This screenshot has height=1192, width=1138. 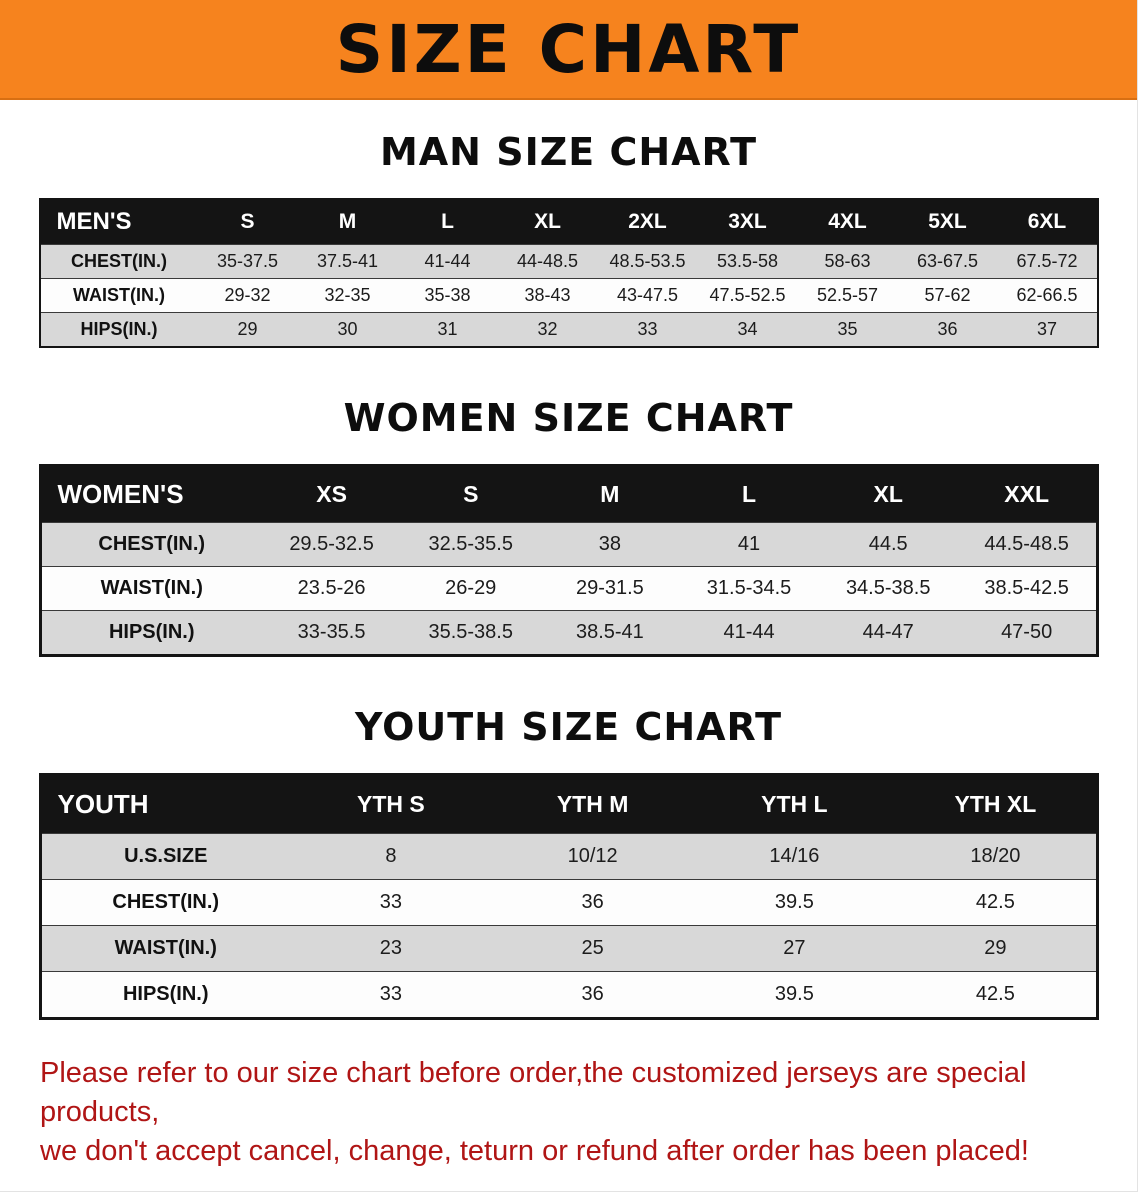 What do you see at coordinates (470, 632) in the screenshot?
I see `table-cell: 35.5-38.5` at bounding box center [470, 632].